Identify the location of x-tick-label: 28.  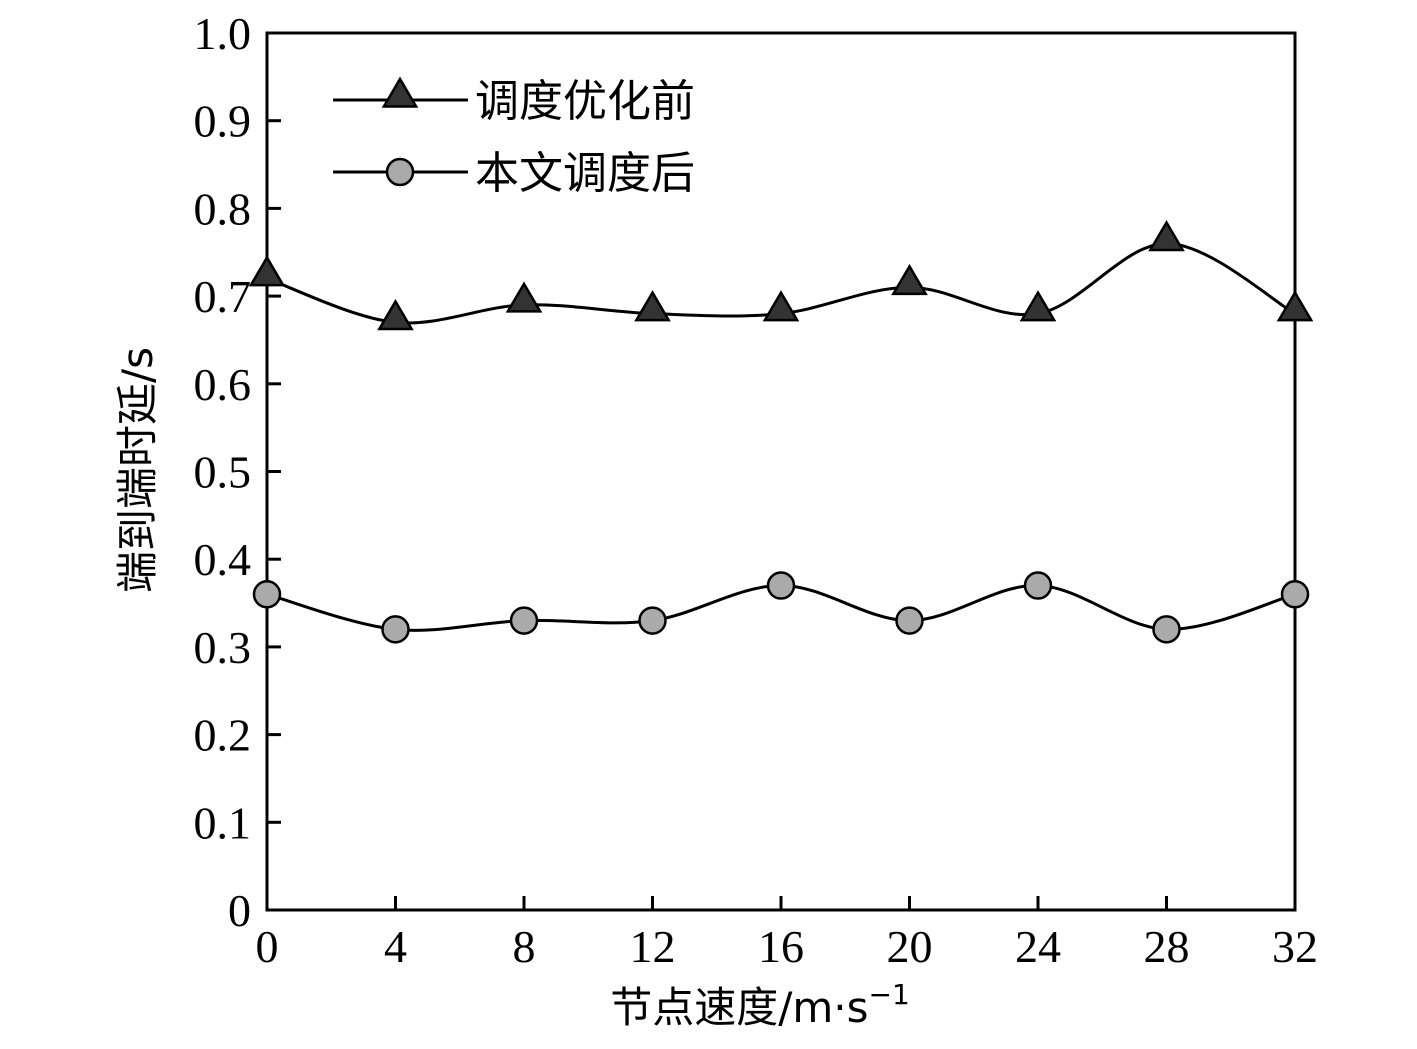
(1167, 946).